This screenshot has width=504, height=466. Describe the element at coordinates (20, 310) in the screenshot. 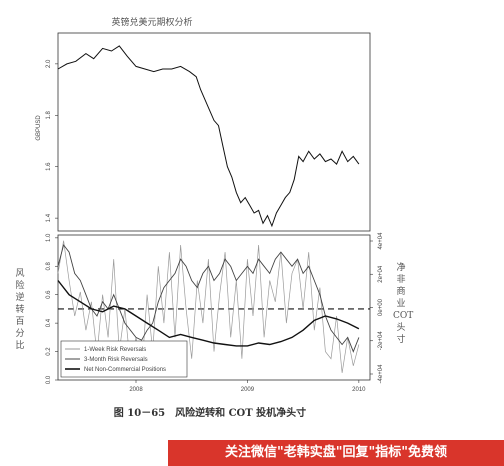

I see `left-axis-label: 风险逆转百分比` at that location.